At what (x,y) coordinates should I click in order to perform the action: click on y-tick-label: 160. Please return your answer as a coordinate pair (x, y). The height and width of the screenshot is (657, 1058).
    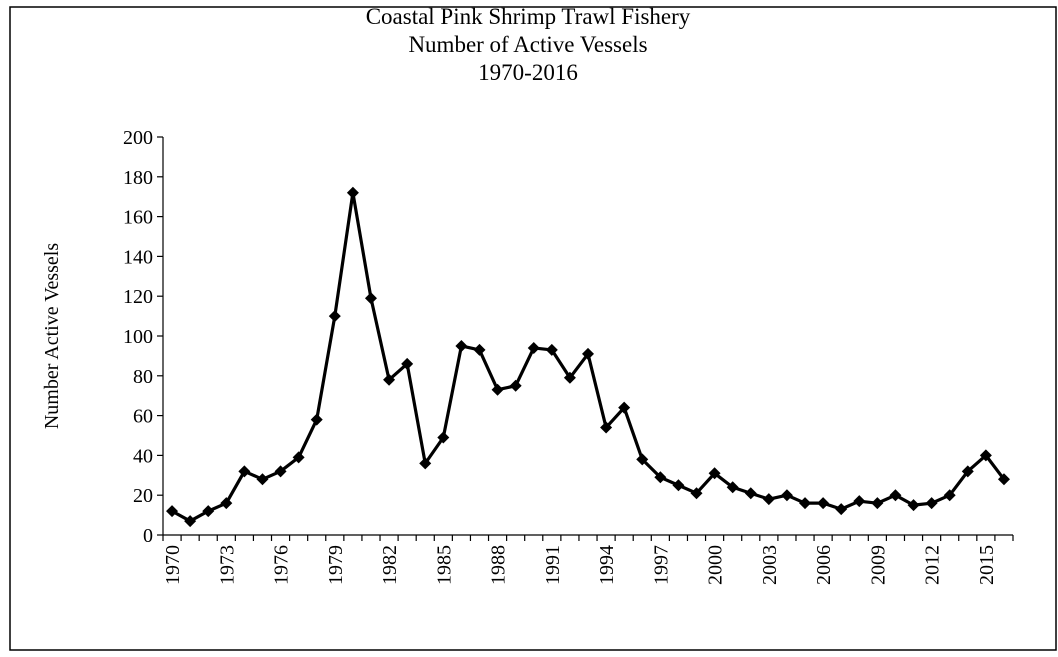
    Looking at the image, I should click on (138, 218).